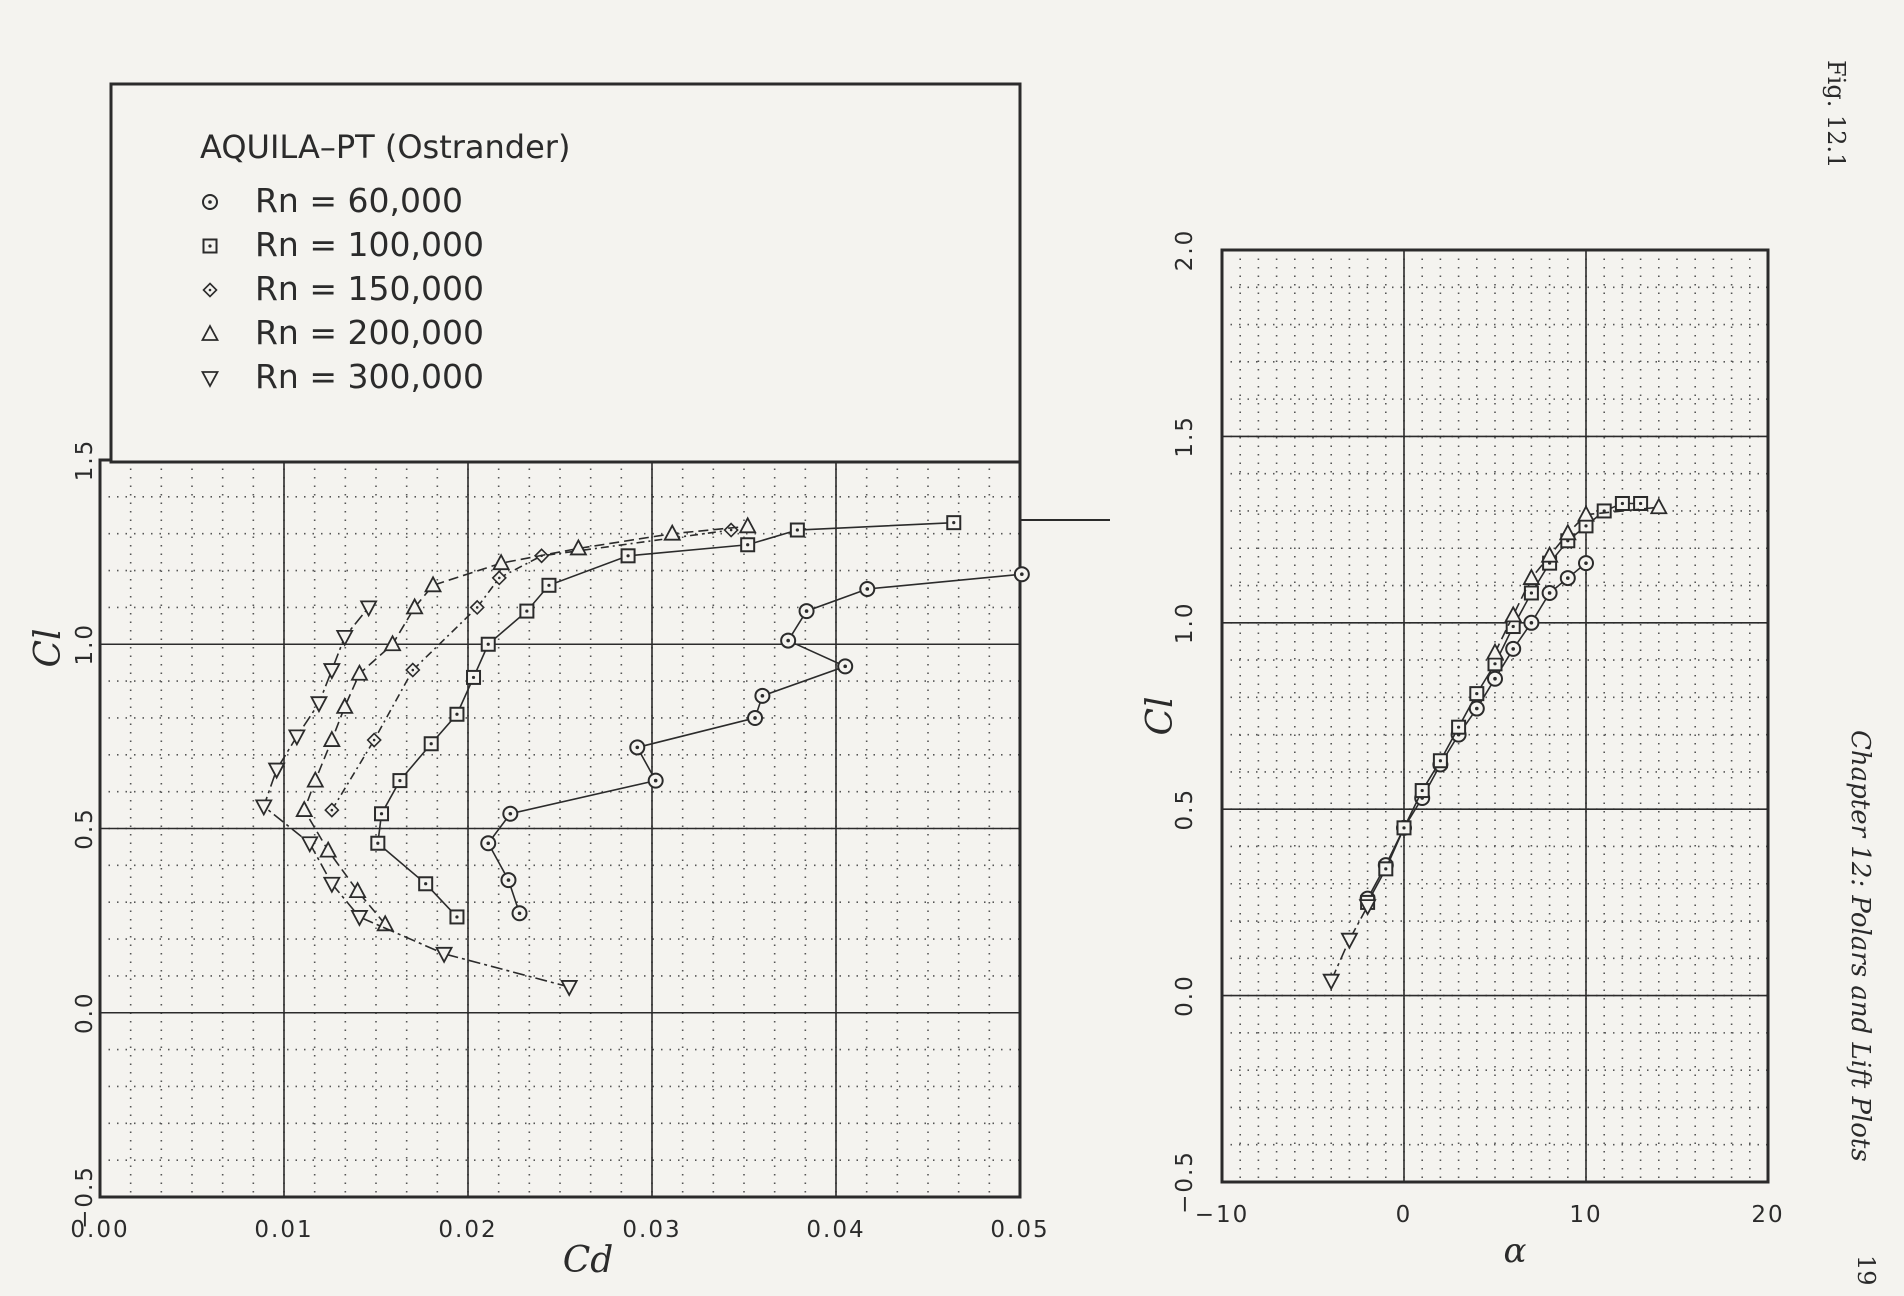 This screenshot has width=1904, height=1296. Describe the element at coordinates (369, 244) in the screenshot. I see `legend-label: Rn = 100,000` at that location.